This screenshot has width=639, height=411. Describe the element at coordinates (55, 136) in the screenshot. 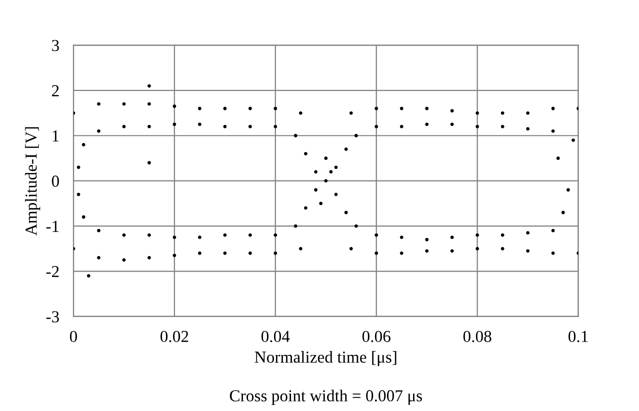

I see `y-tick-label: 1` at that location.